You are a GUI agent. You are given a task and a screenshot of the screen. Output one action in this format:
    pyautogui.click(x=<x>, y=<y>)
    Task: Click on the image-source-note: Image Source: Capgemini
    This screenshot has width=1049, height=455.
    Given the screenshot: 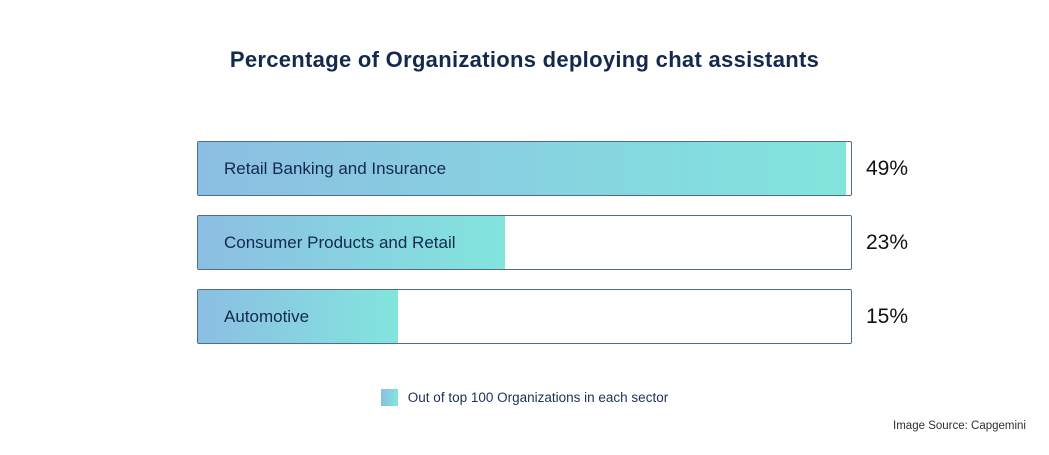 What is the action you would take?
    pyautogui.click(x=959, y=426)
    